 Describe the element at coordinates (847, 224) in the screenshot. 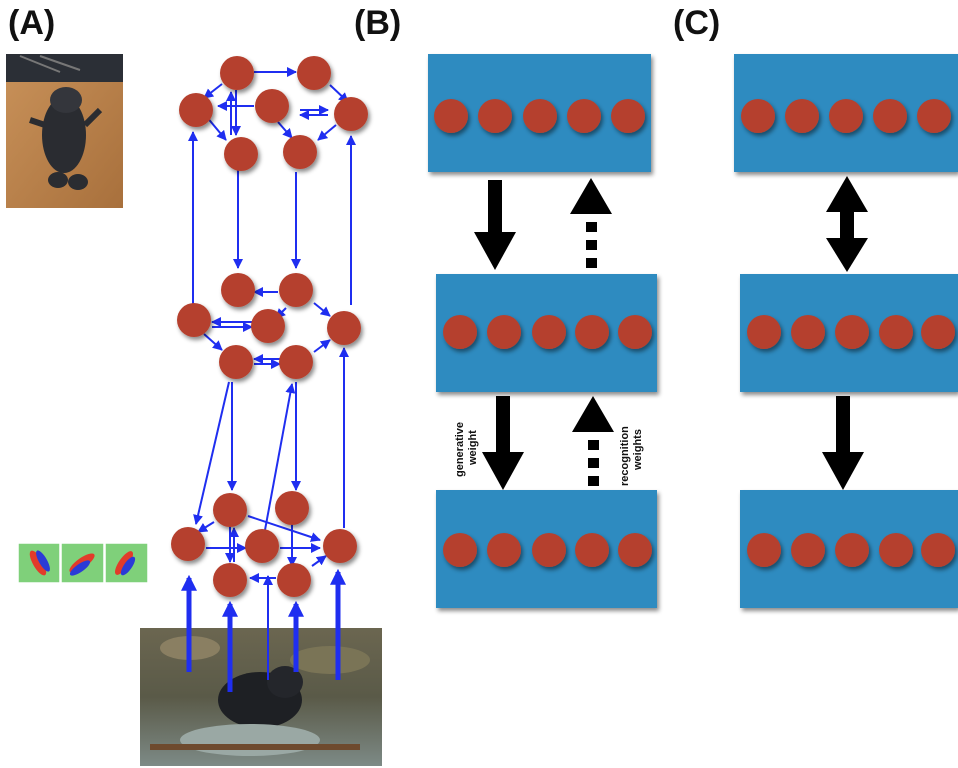

I see `bidirectional-arrow` at that location.